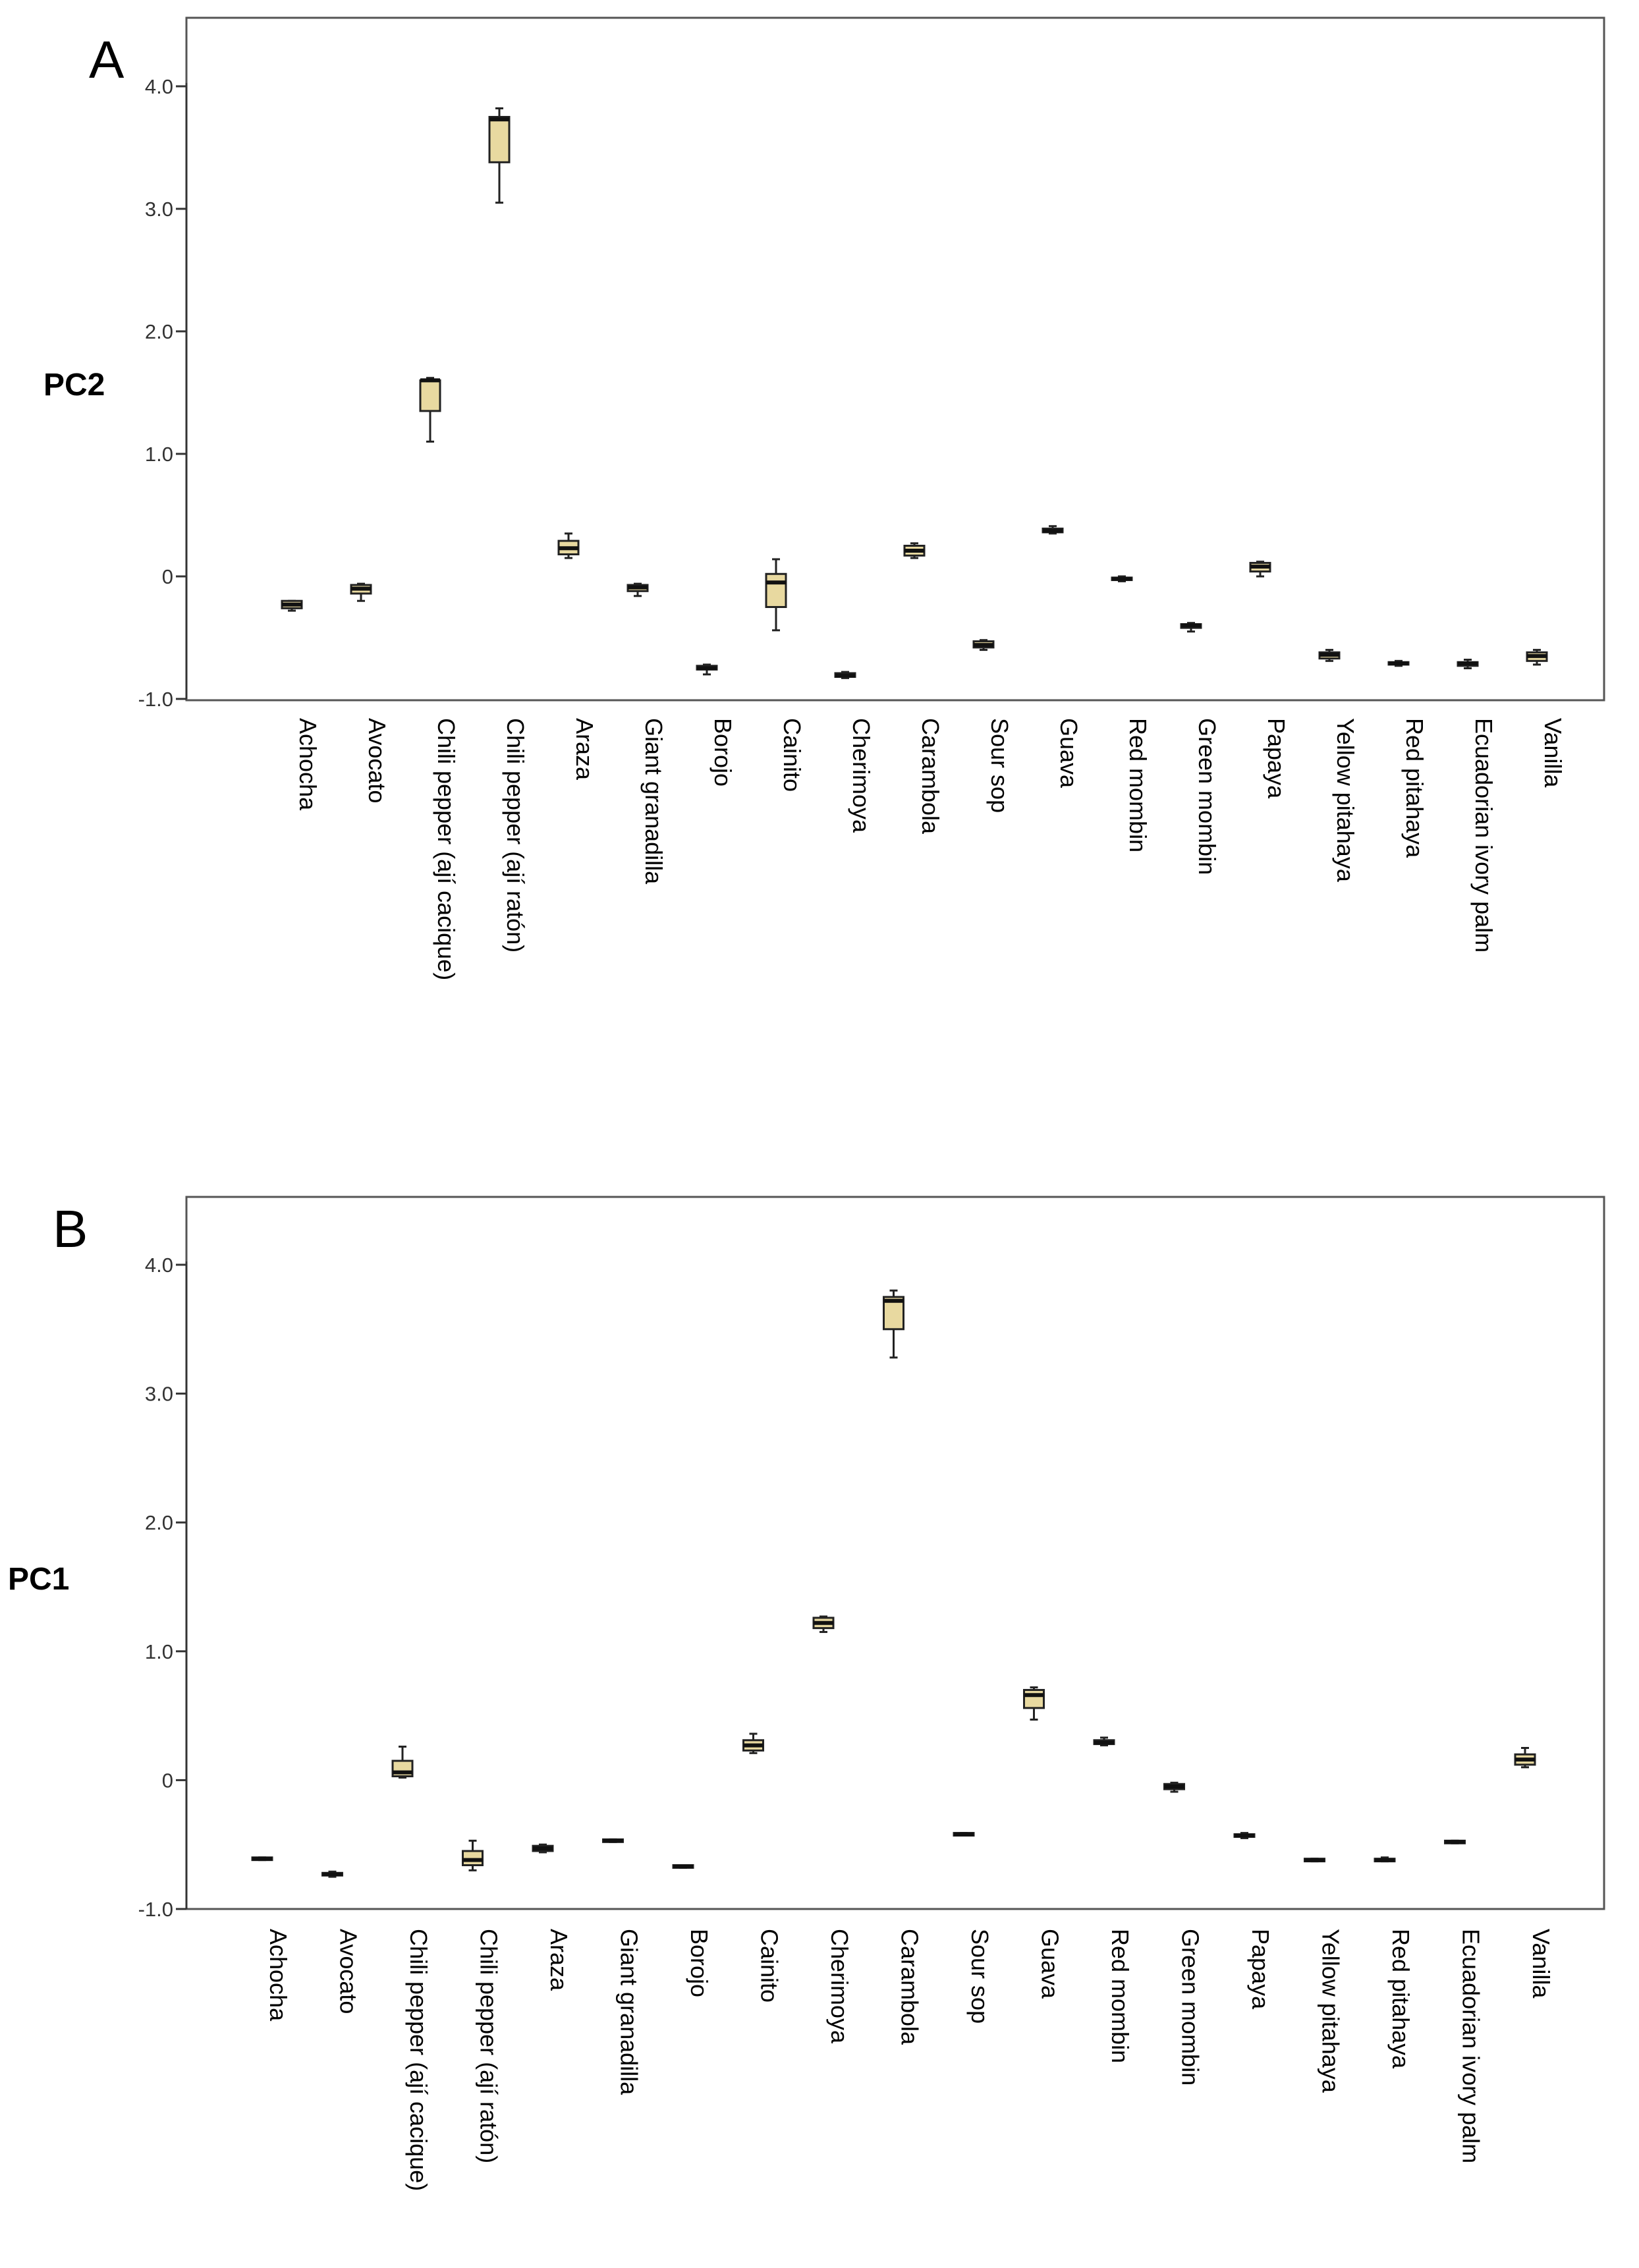  Describe the element at coordinates (70, 1229) in the screenshot. I see `panel-letter: B` at that location.